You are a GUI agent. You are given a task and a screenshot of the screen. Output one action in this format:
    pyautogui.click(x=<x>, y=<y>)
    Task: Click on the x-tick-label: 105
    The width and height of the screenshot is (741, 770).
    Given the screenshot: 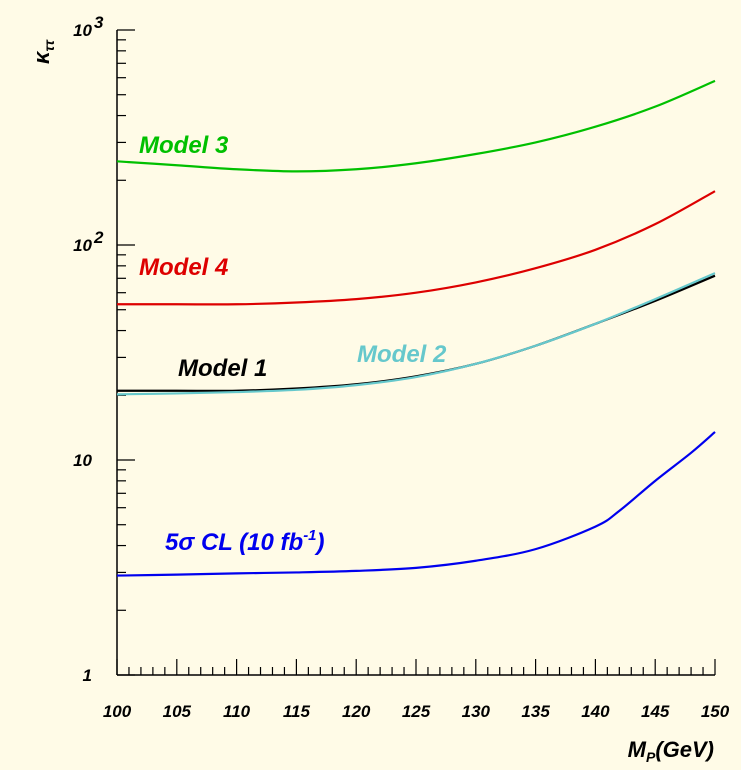 What is the action you would take?
    pyautogui.click(x=177, y=711)
    